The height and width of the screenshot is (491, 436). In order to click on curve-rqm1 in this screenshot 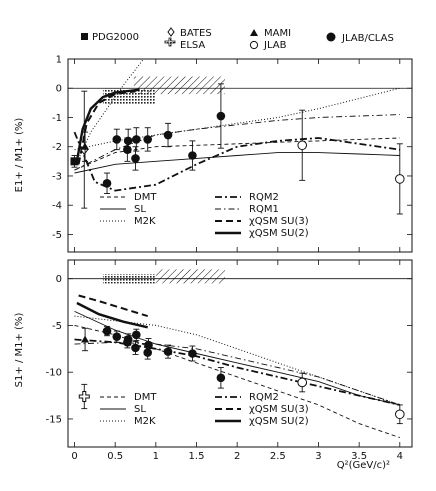, I will do `click(237, 373)`.